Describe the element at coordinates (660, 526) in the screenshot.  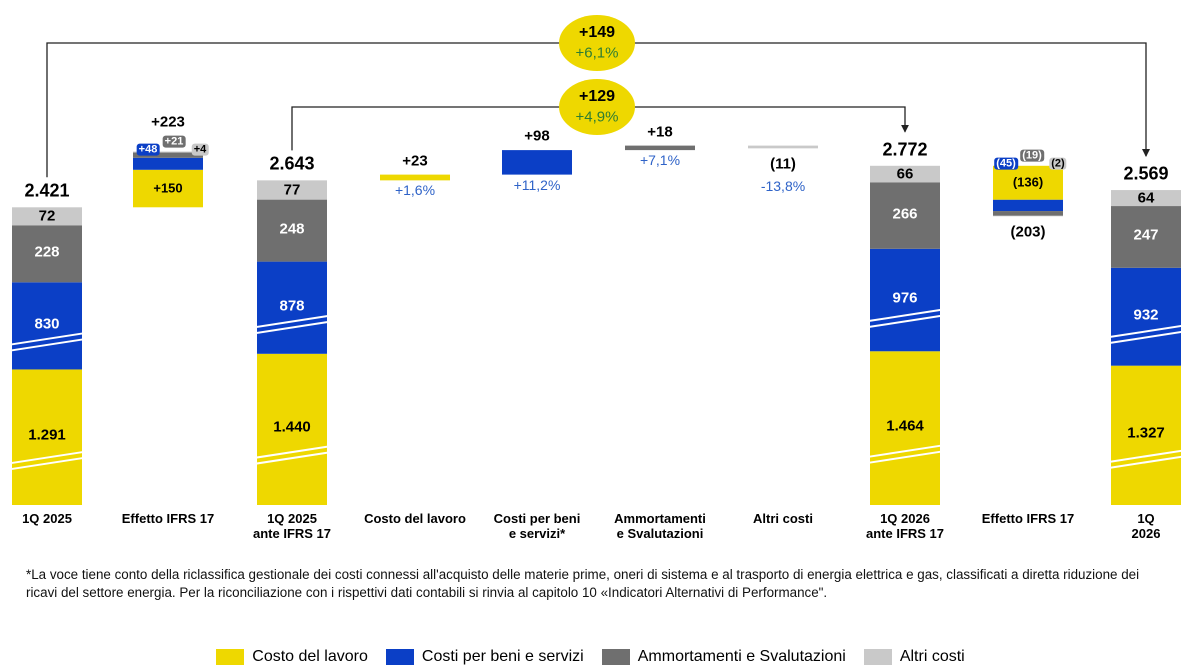
I see `x-tick-label: Ammortamenti e Svalutazioni` at that location.